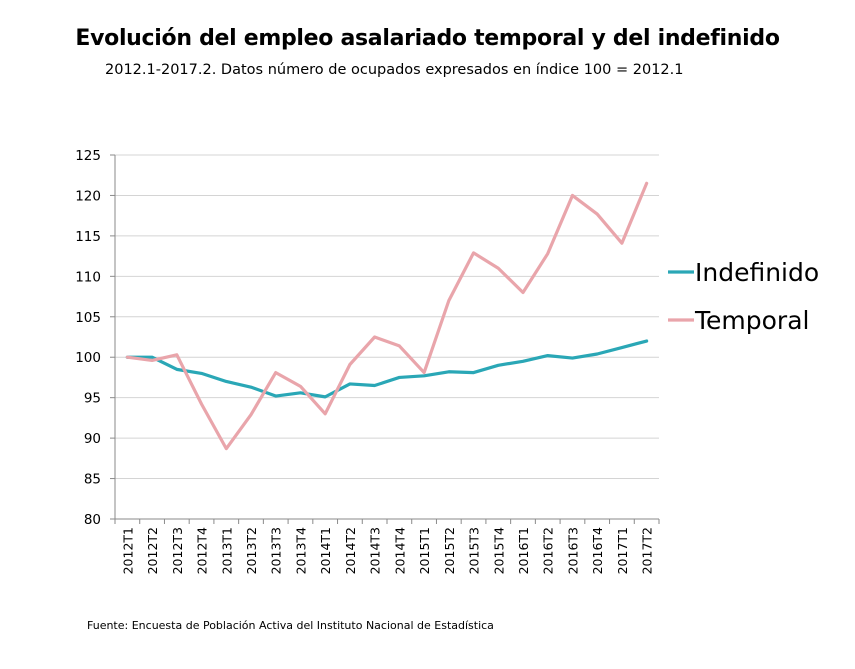 Image resolution: width=855 pixels, height=669 pixels. What do you see at coordinates (751, 320) in the screenshot?
I see `legend-label-temporal: Temporal` at bounding box center [751, 320].